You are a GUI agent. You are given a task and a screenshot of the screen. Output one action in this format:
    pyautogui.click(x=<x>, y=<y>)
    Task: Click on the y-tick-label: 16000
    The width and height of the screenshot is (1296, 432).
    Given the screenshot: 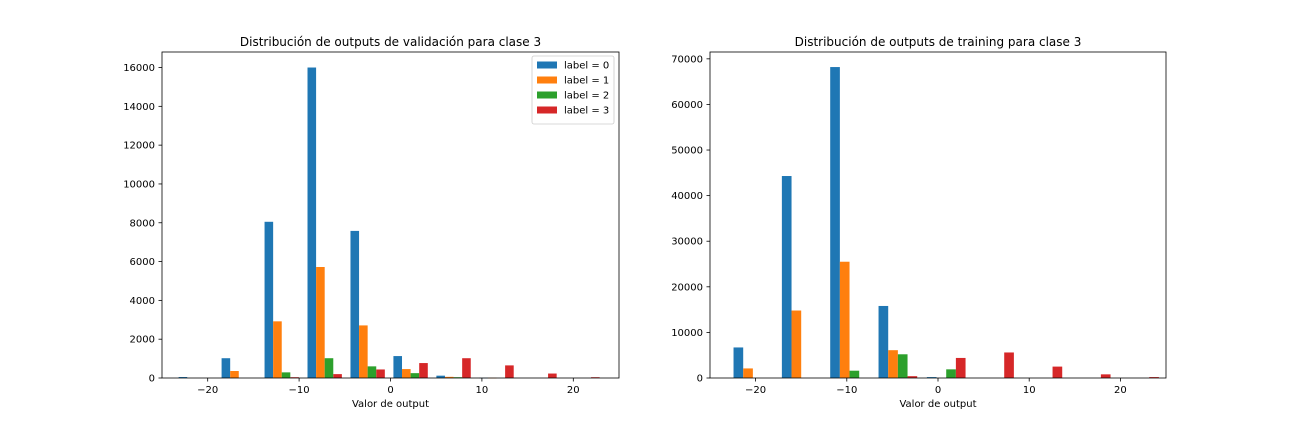 What is the action you would take?
    pyautogui.click(x=139, y=68)
    